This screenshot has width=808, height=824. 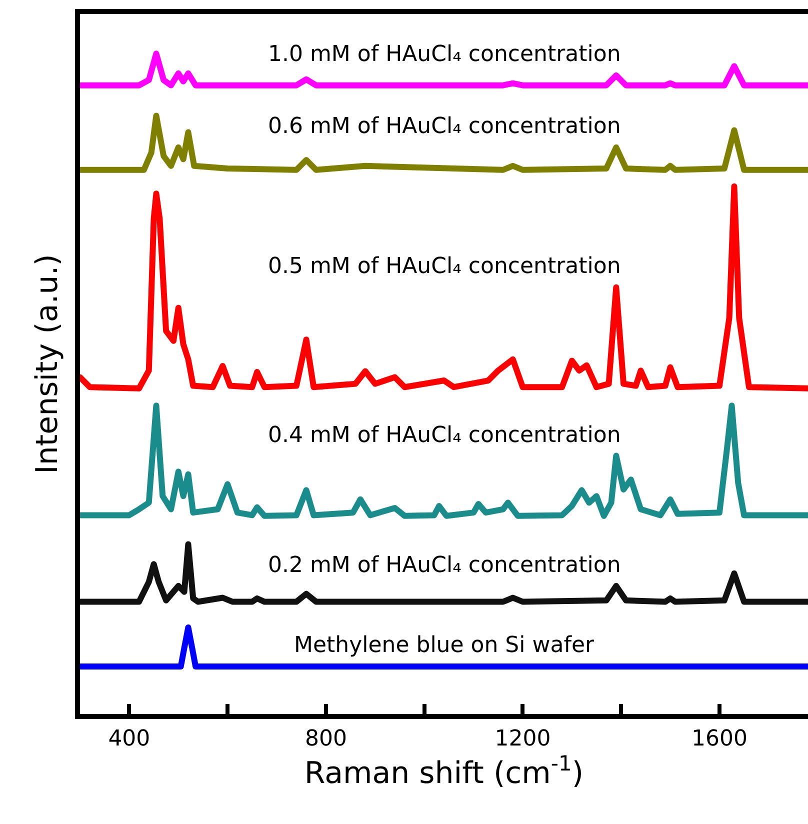 I want to click on x-tick-label: 400, so click(x=129, y=739).